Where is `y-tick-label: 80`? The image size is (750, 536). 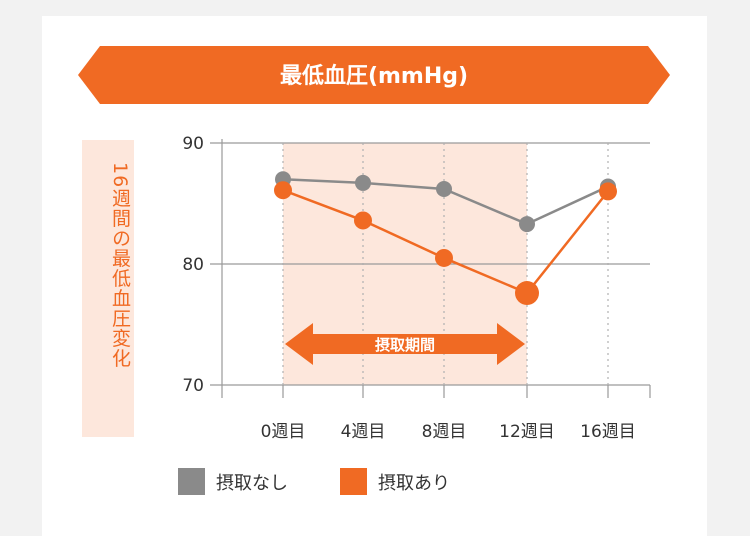
y-tick-label: 80 is located at coordinates (193, 265).